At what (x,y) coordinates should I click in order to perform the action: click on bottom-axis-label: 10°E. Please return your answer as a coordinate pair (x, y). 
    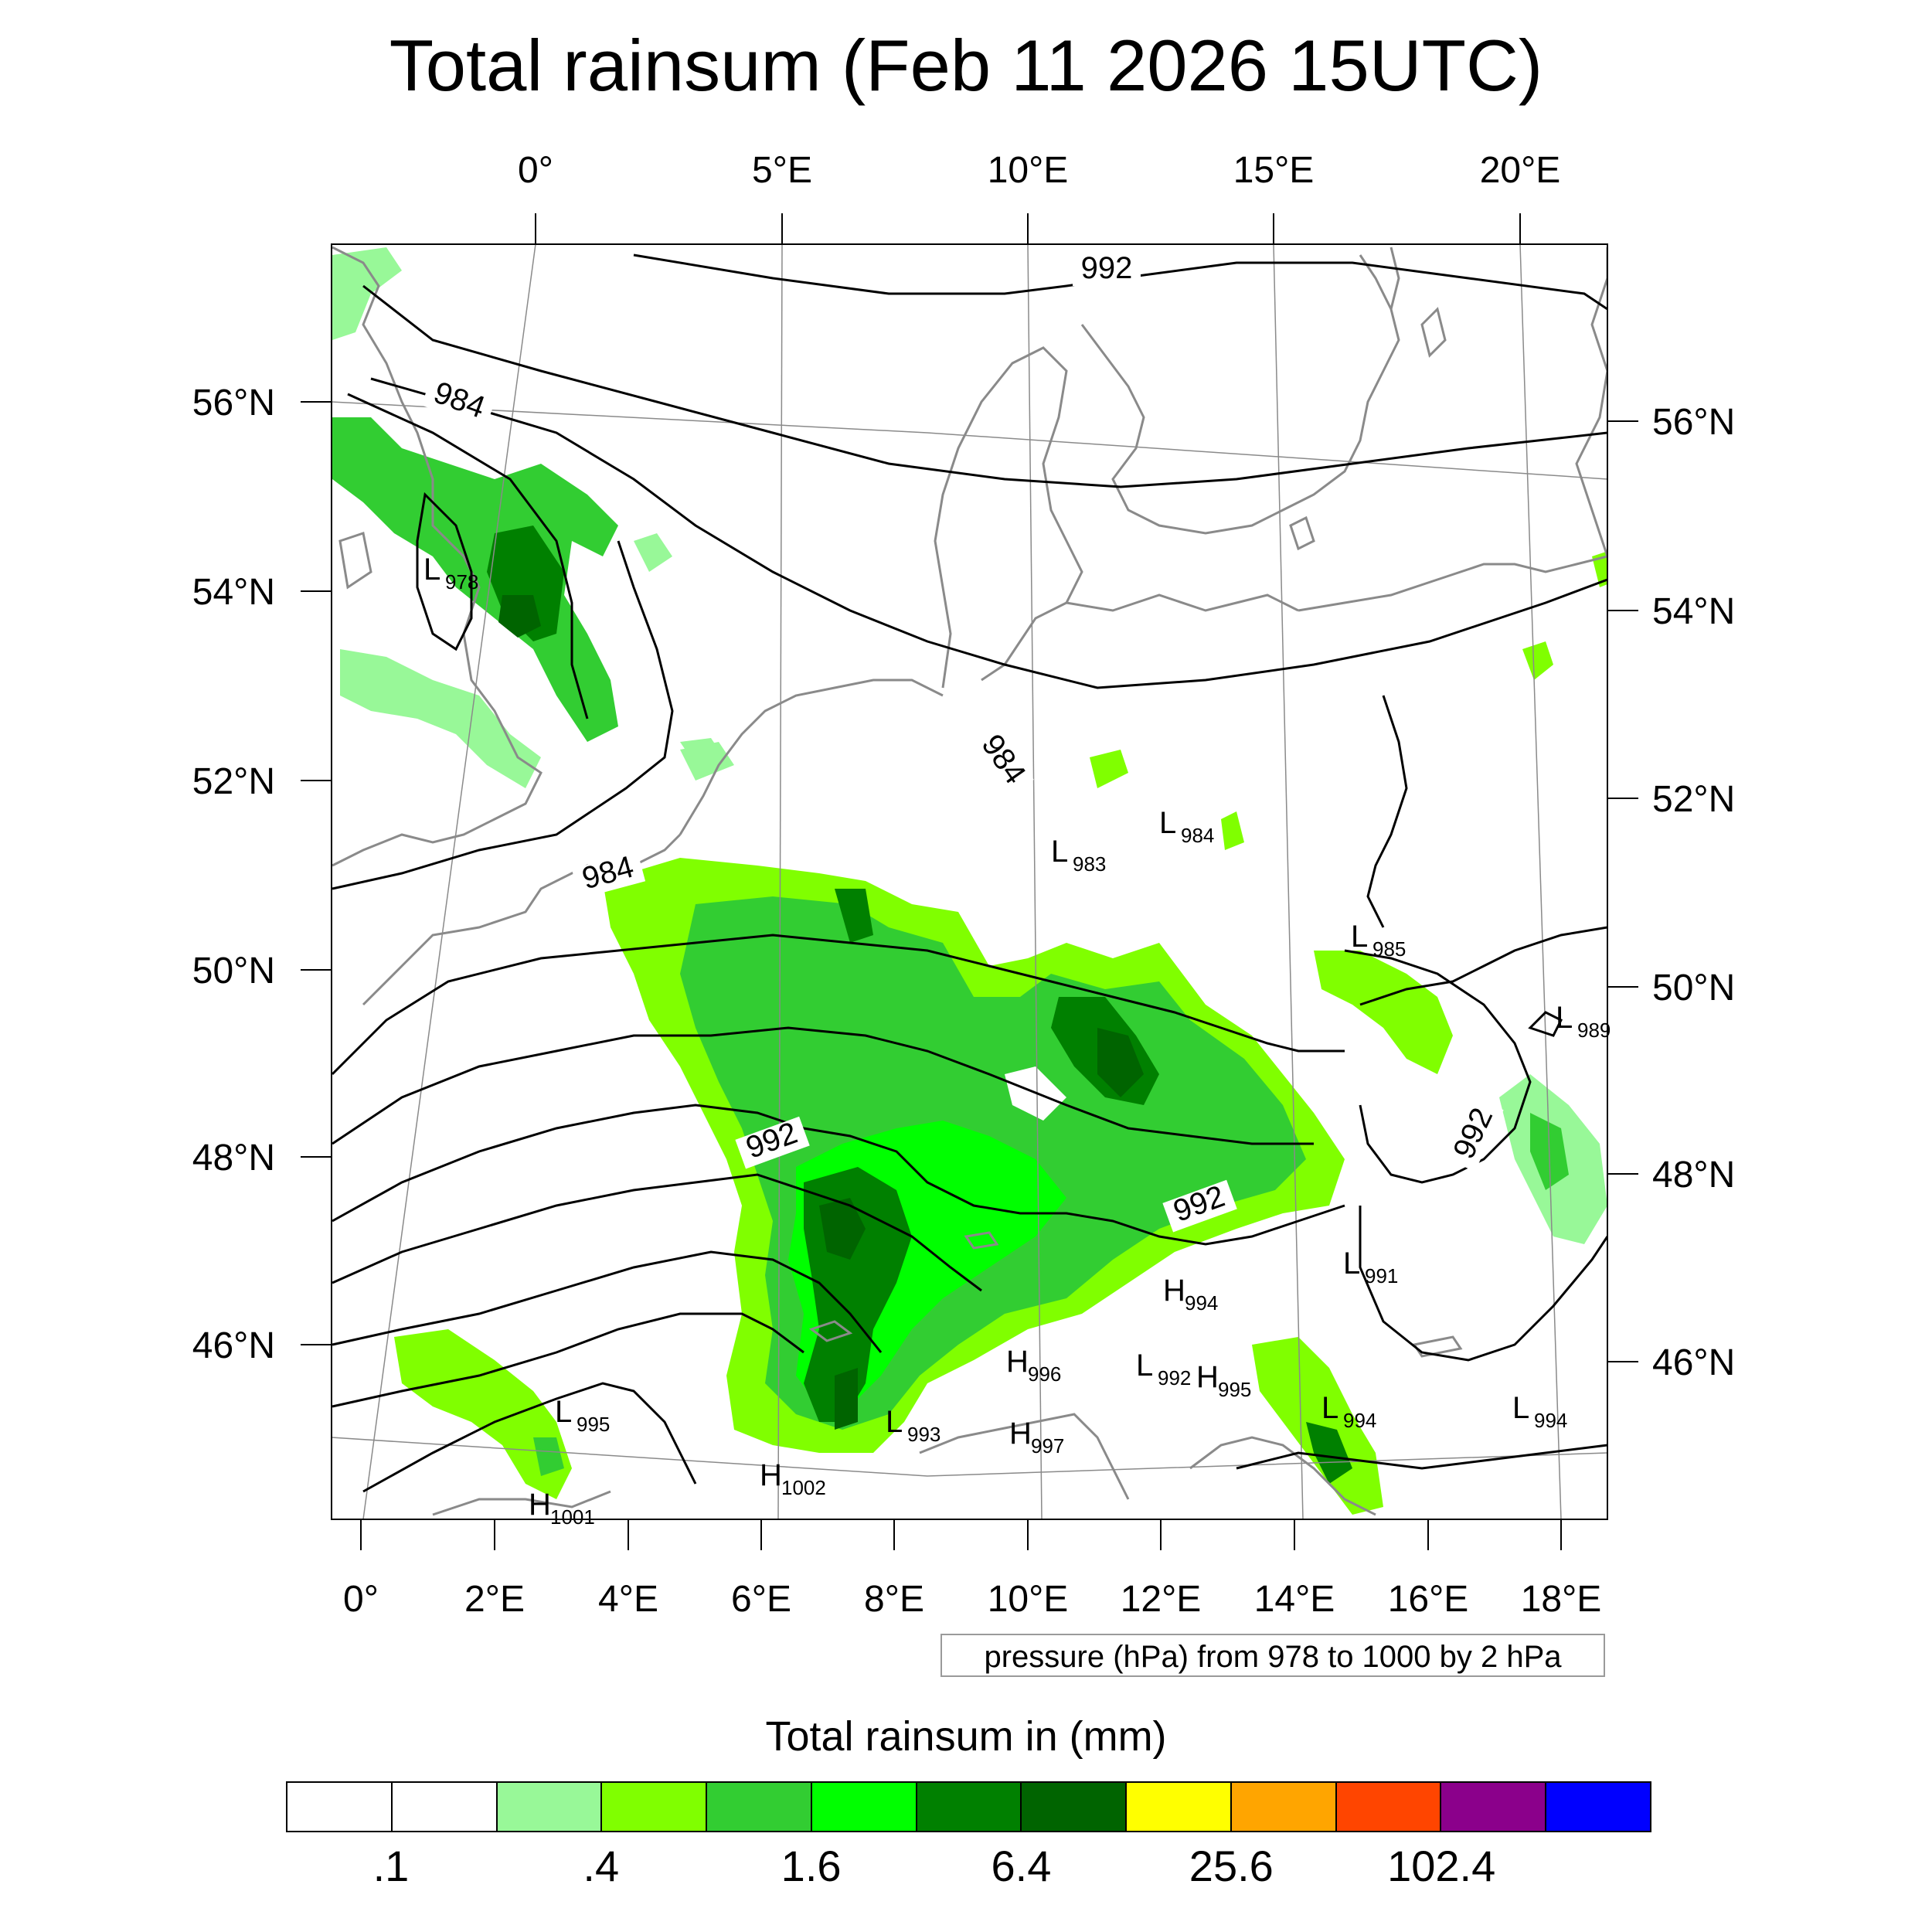
    Looking at the image, I should click on (1028, 1600).